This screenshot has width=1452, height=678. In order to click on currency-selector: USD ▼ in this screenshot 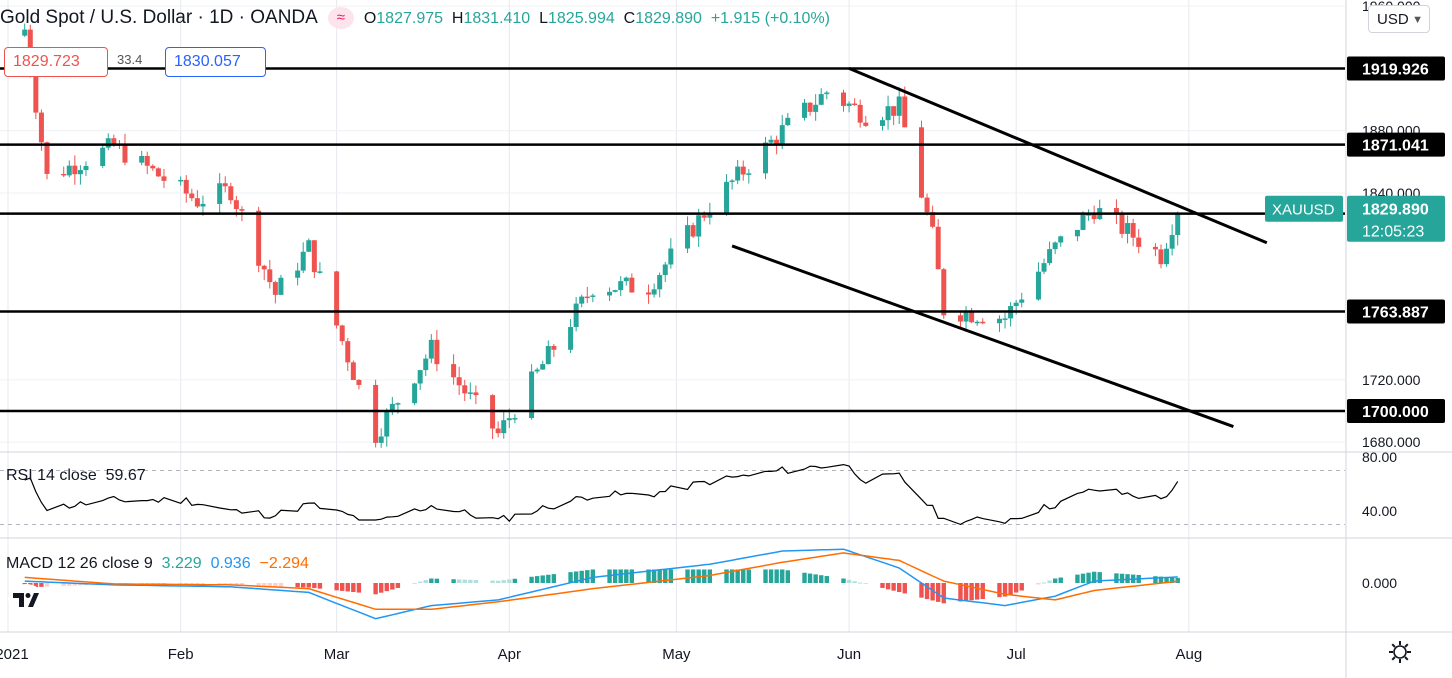, I will do `click(1399, 19)`.